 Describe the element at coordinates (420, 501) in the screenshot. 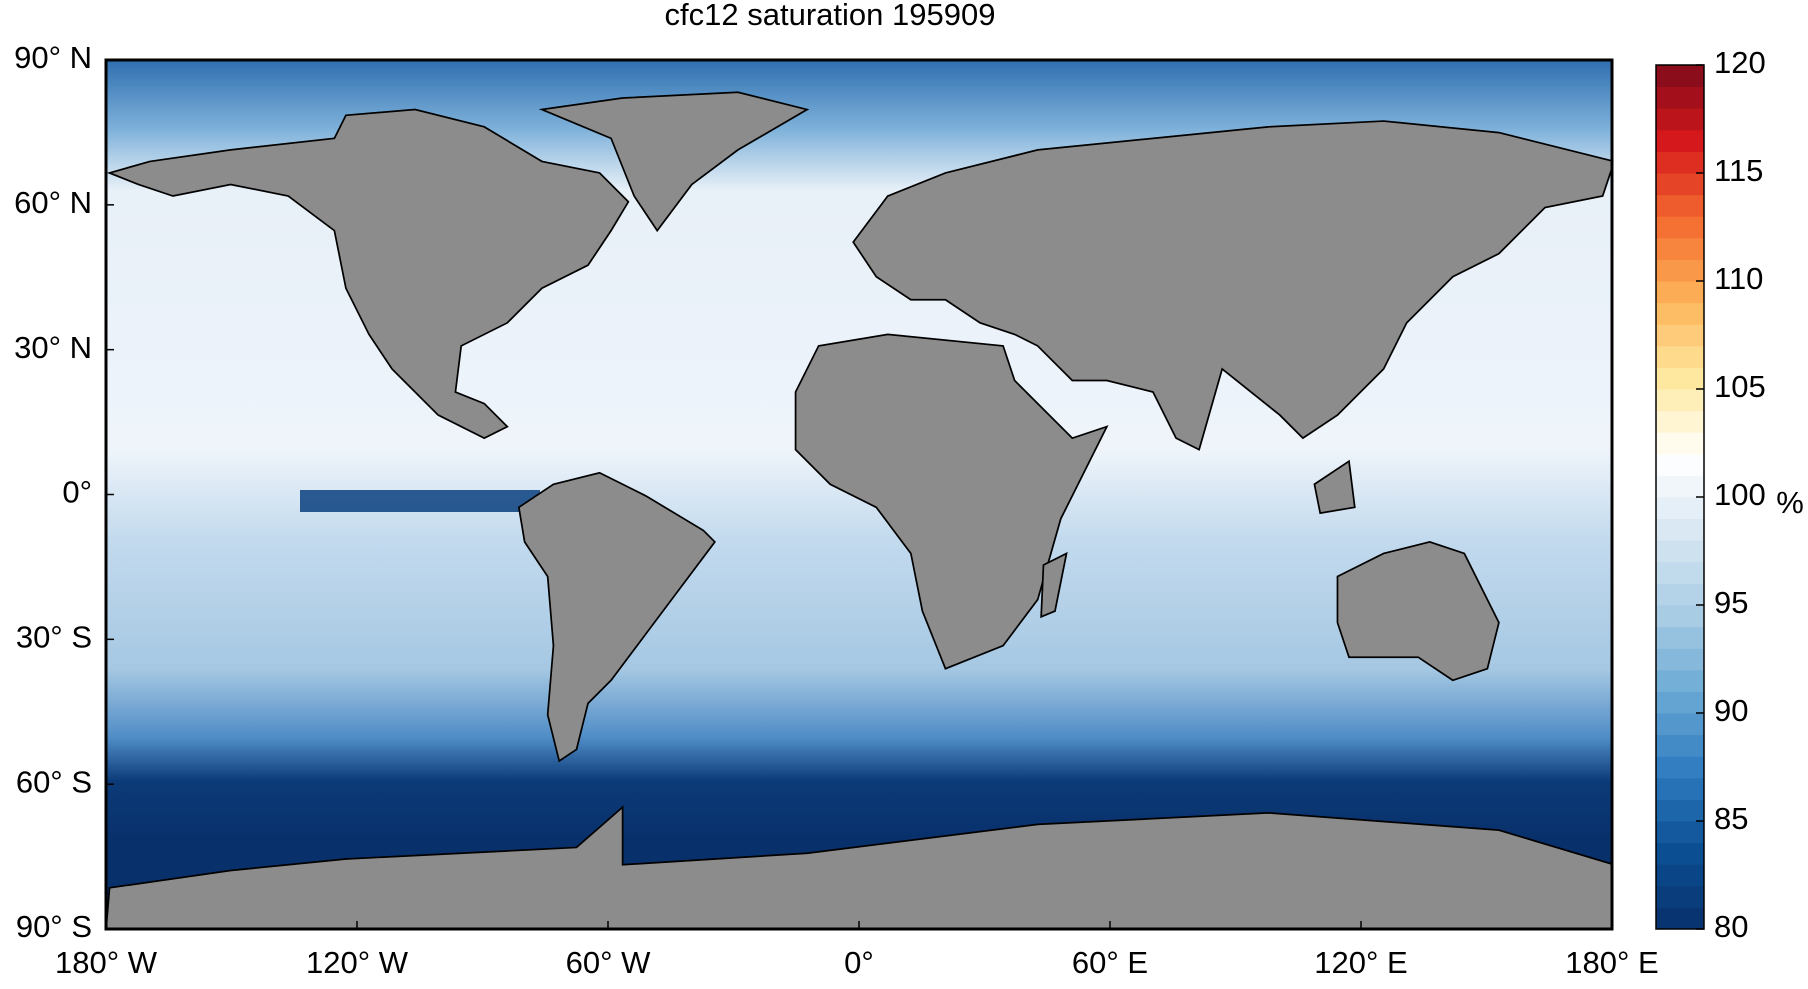

I see `equatorial-band` at that location.